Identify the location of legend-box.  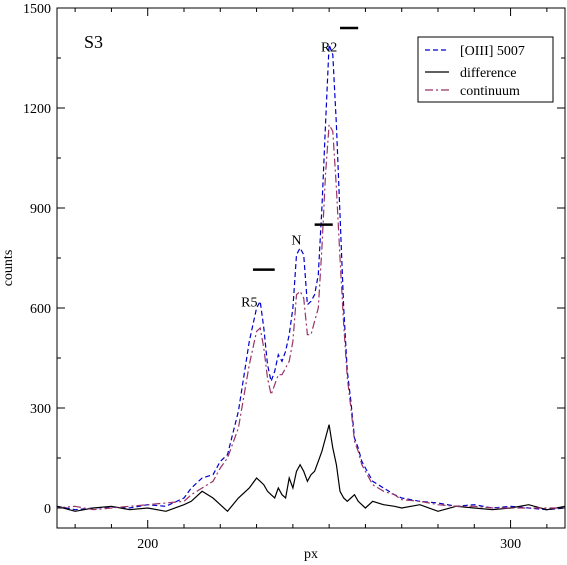
(485, 69).